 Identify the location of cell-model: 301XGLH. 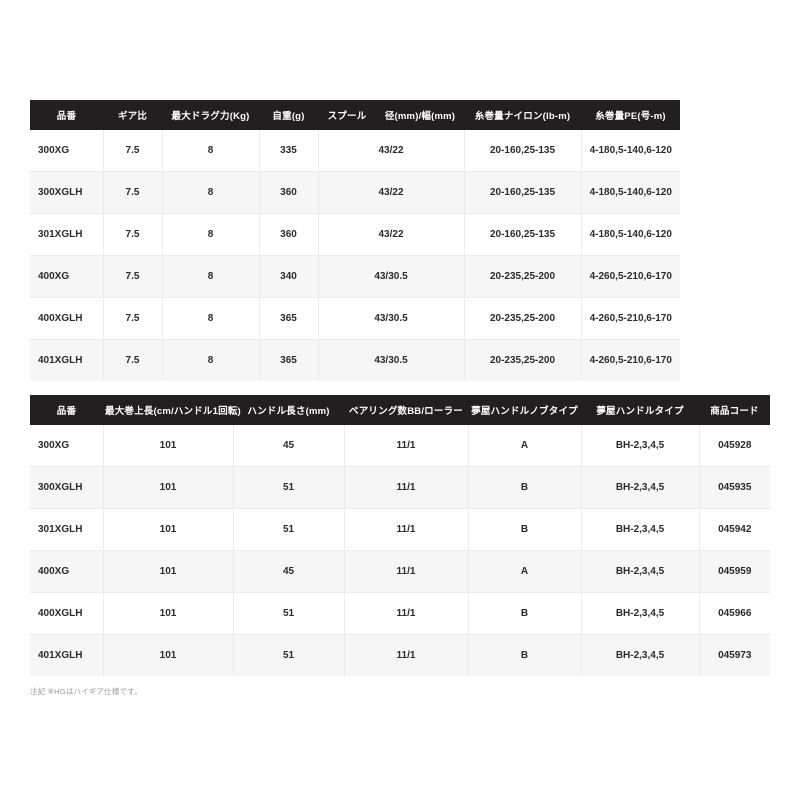
(67, 529).